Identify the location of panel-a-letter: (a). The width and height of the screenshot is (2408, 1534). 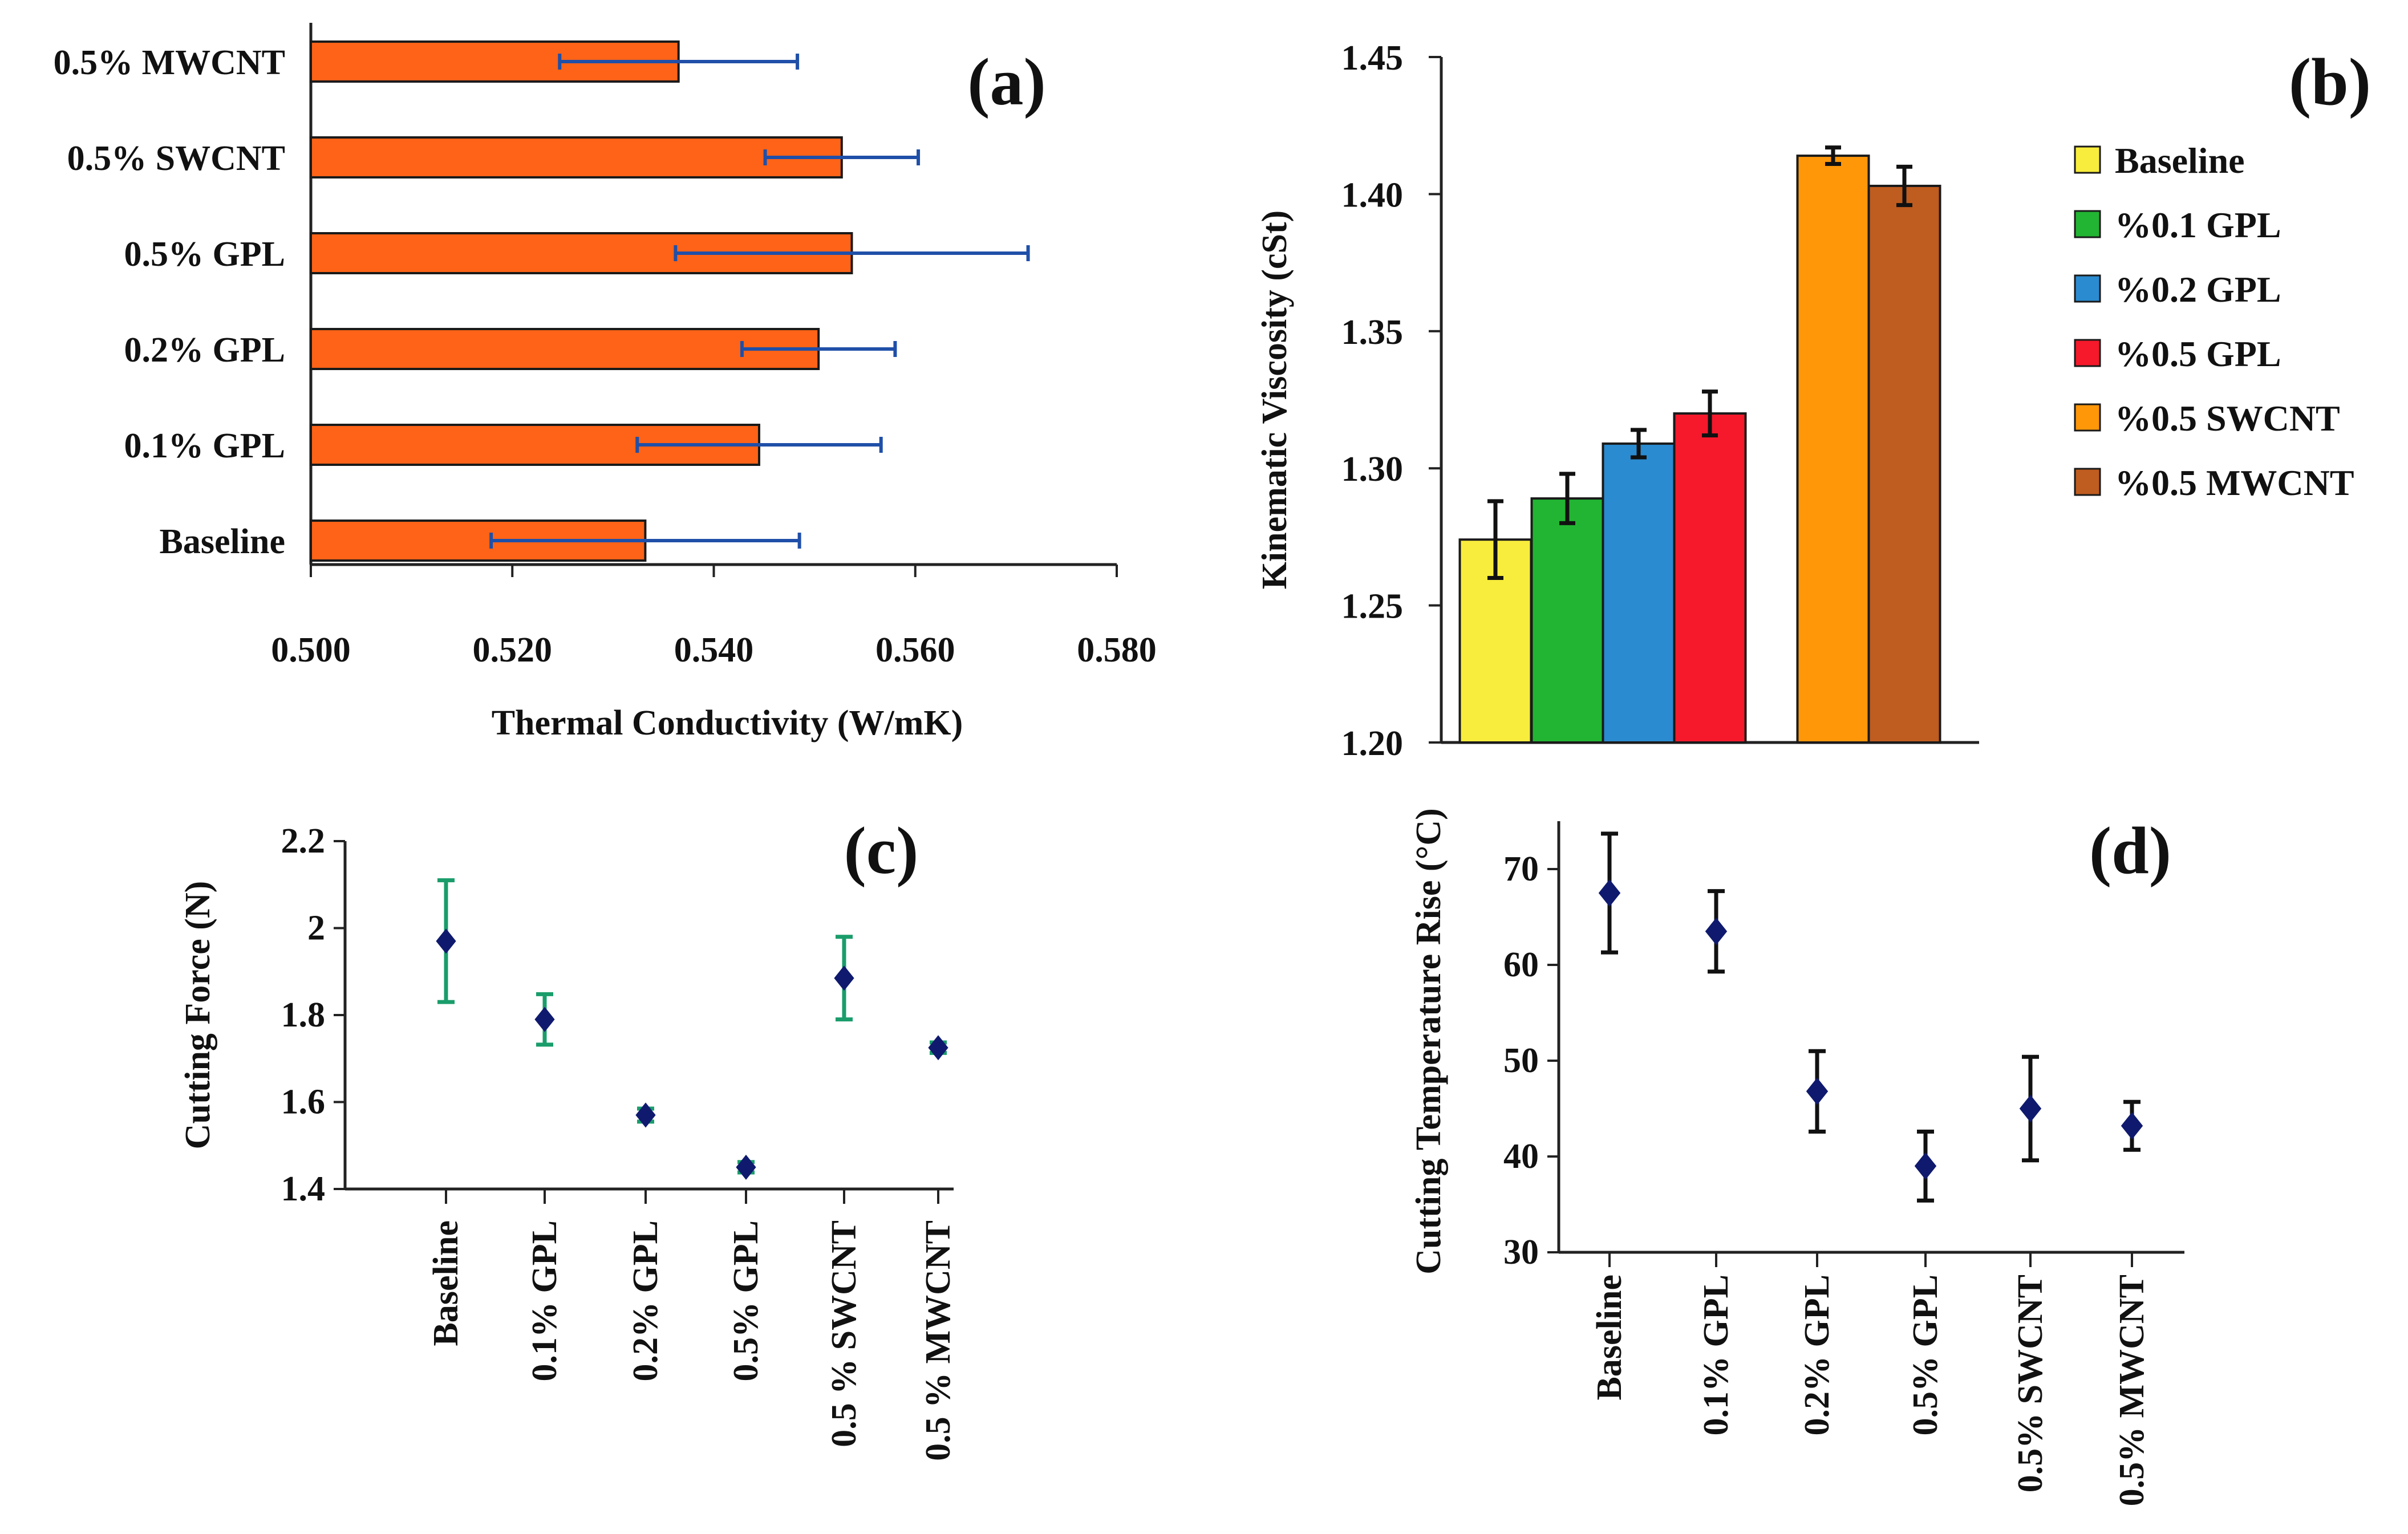
(1006, 81).